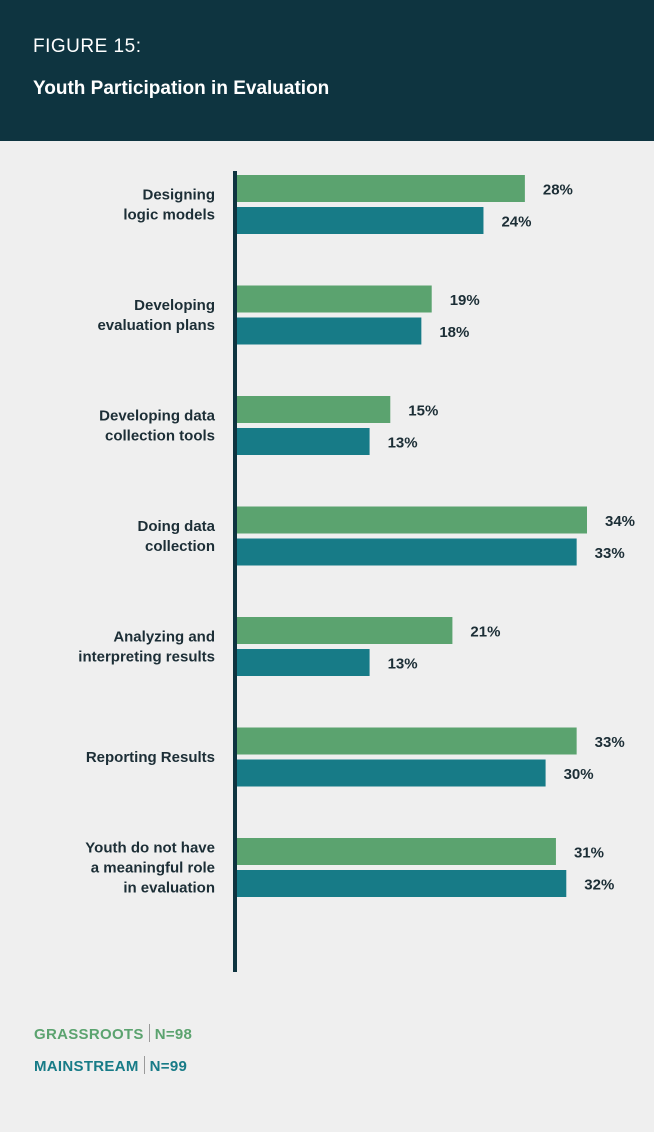  What do you see at coordinates (150, 848) in the screenshot?
I see `category-label: Youth do not have` at bounding box center [150, 848].